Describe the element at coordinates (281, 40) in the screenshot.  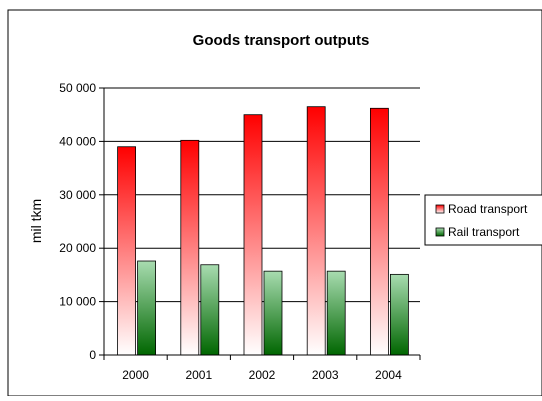
I see `chart-title: Goods transport outputs` at that location.